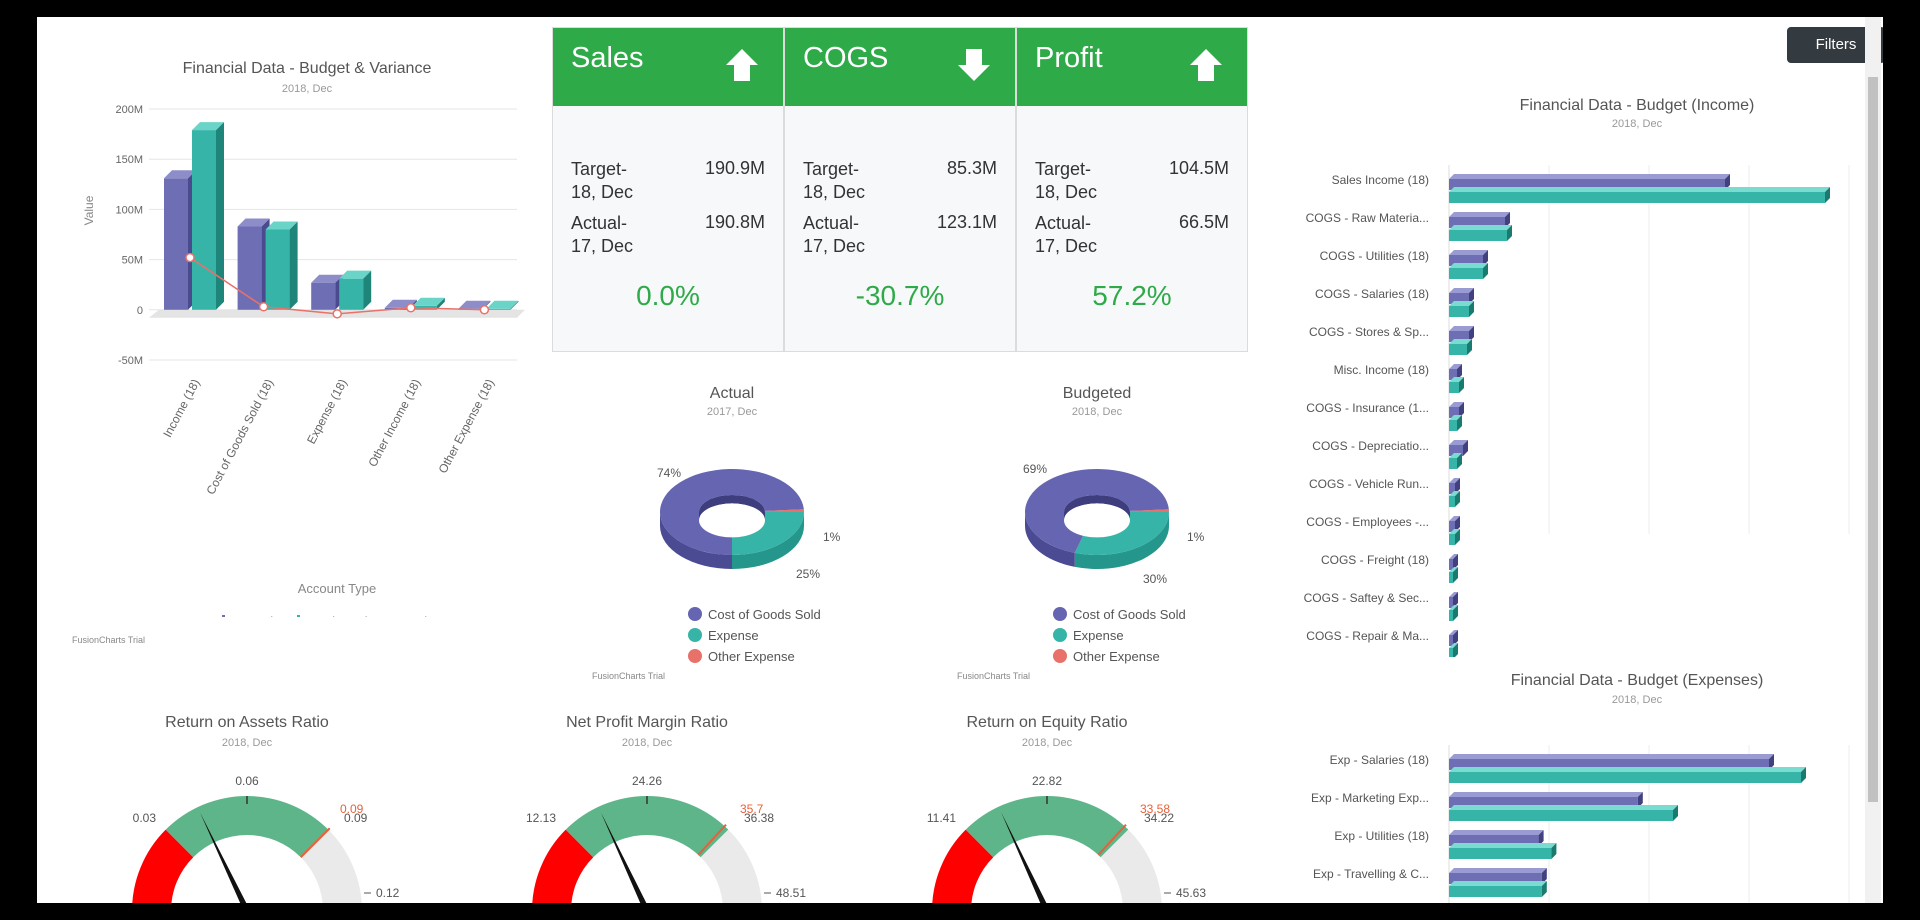  I want to click on legend-label: Cost of Goods Sold, so click(764, 614).